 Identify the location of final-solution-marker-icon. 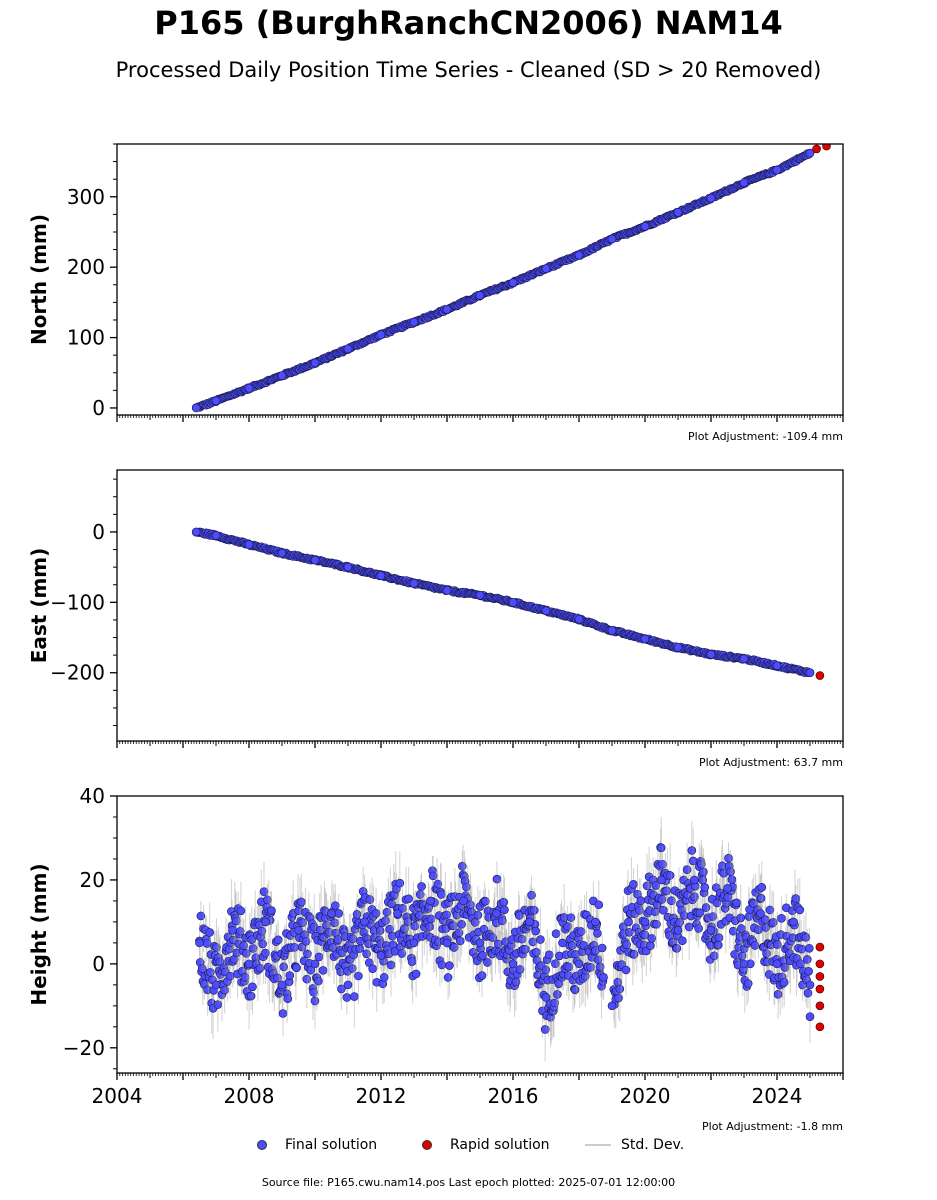
(262, 1145).